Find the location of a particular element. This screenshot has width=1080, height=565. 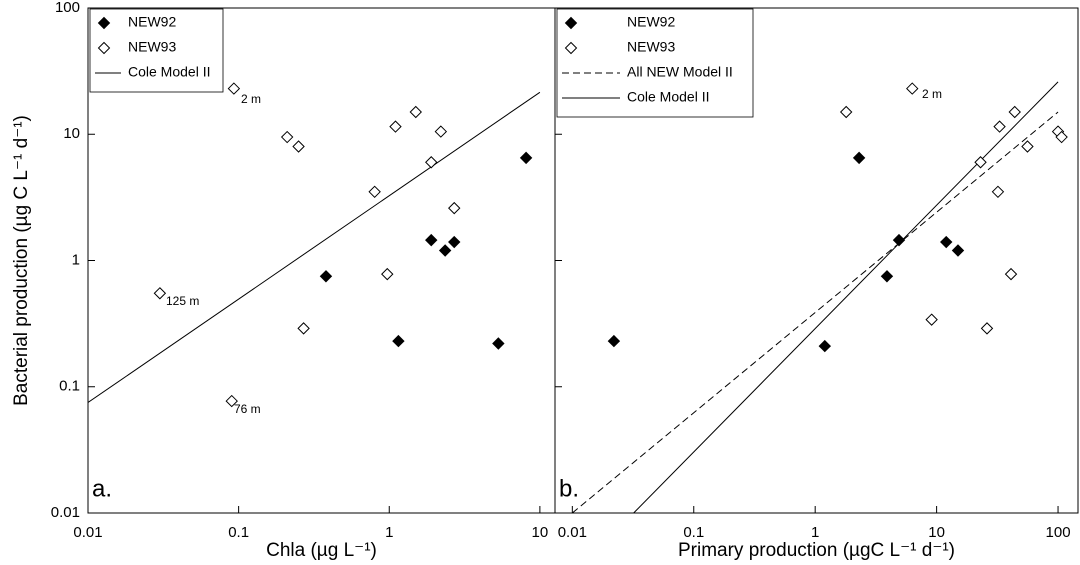

panel-label: b. is located at coordinates (569, 488).